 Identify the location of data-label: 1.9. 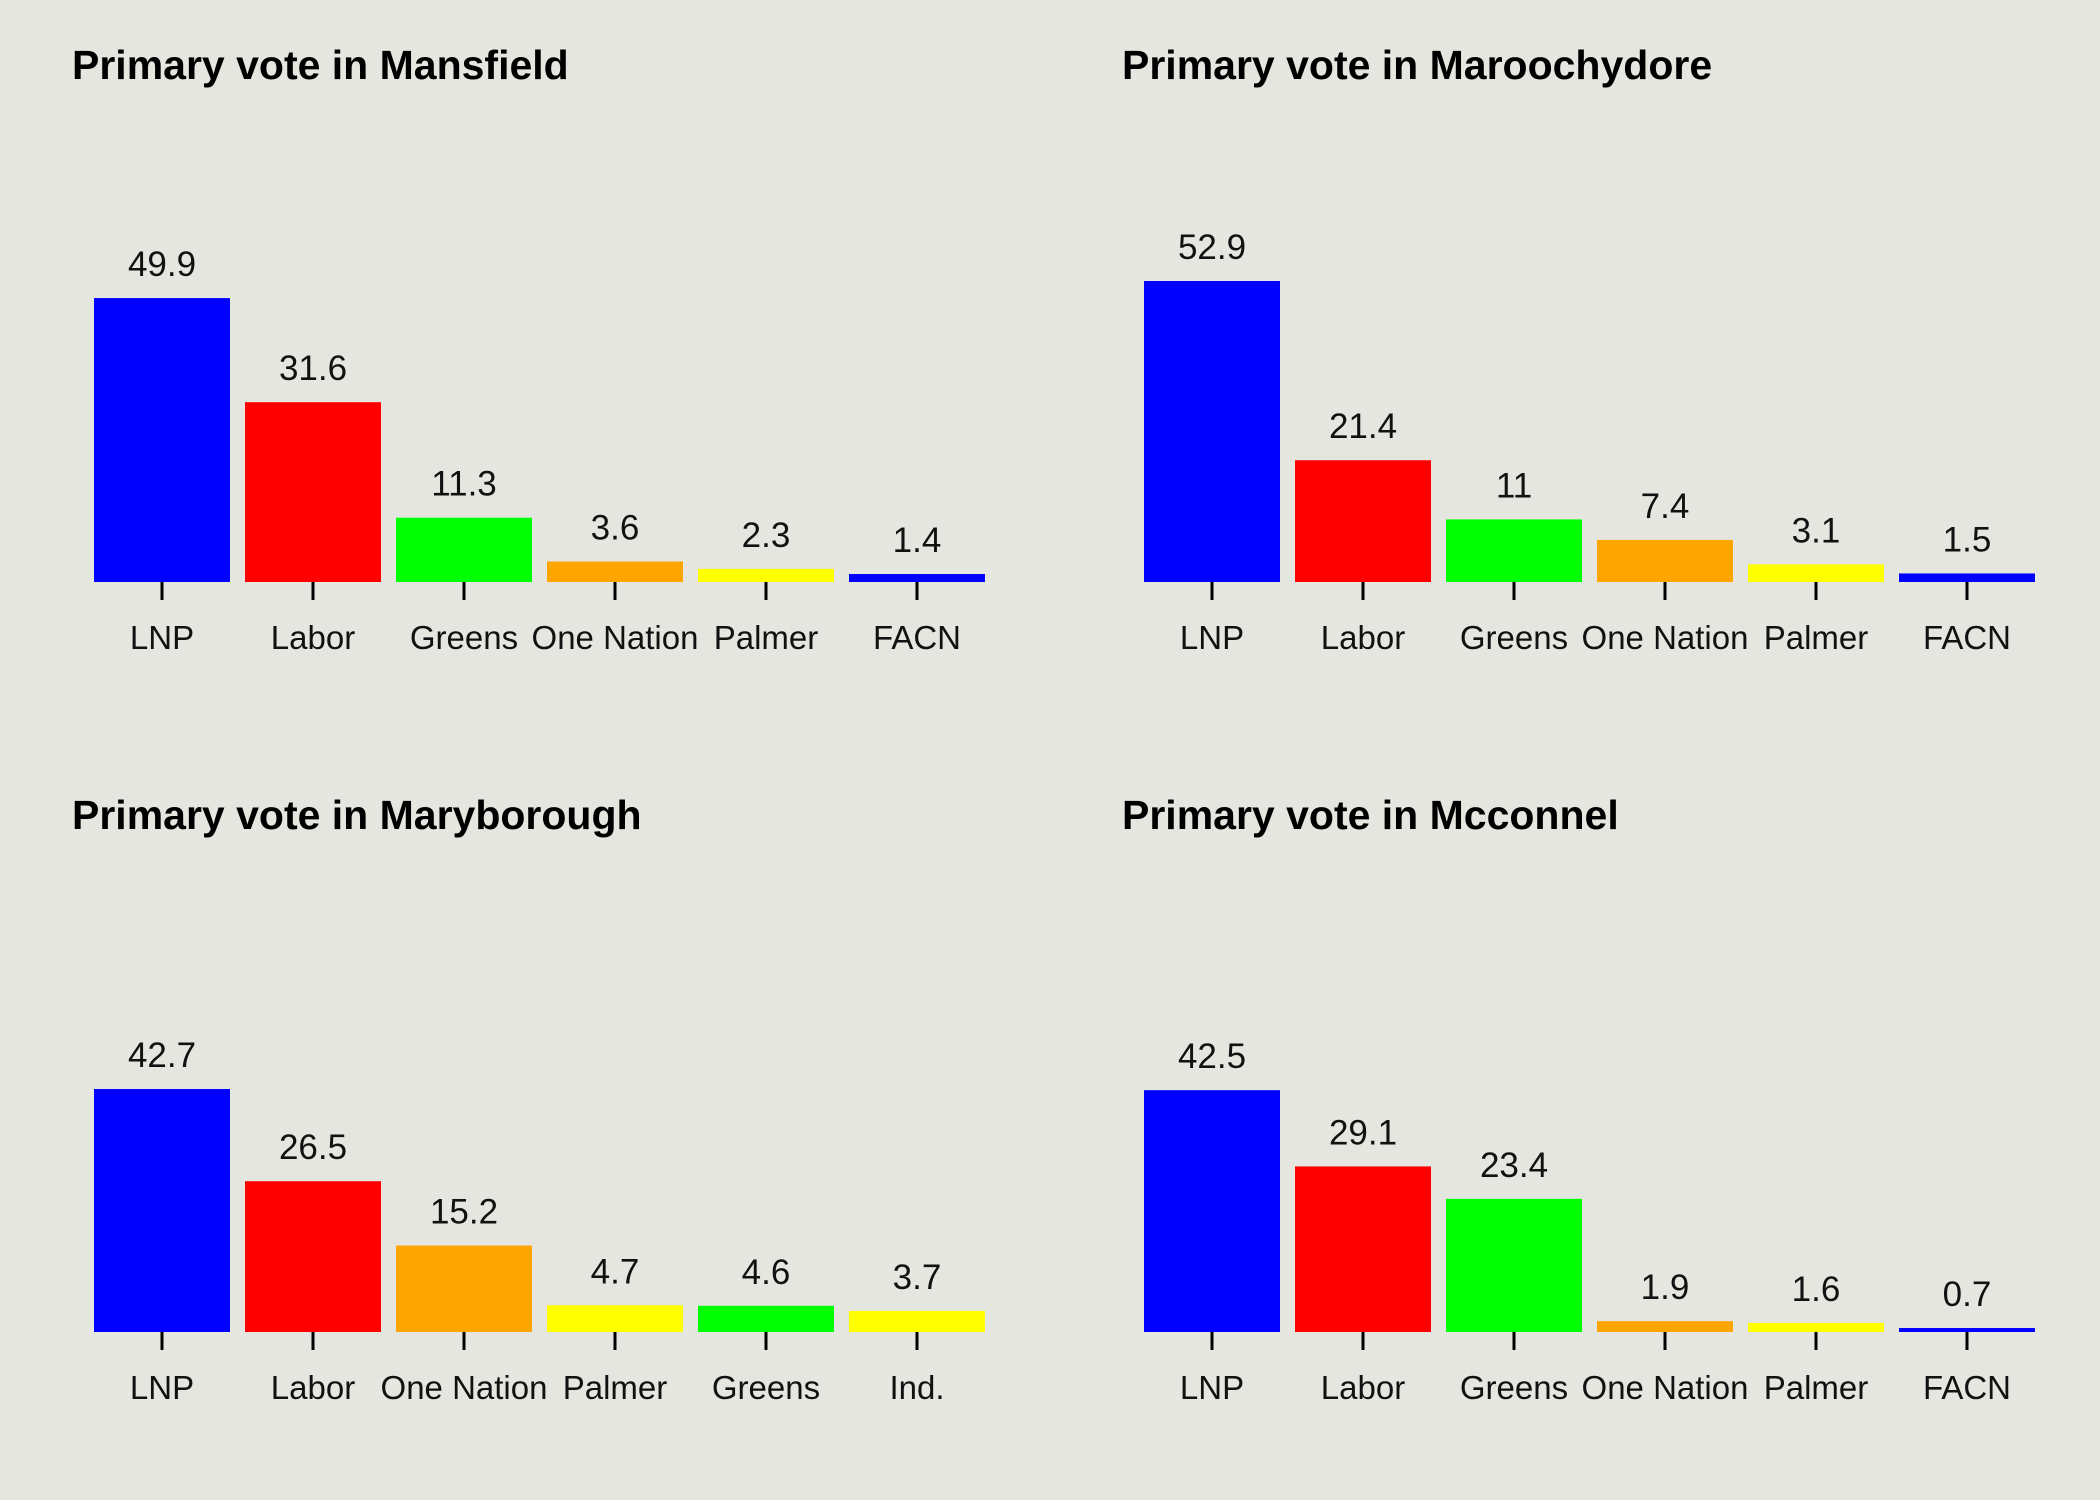
(1665, 1287).